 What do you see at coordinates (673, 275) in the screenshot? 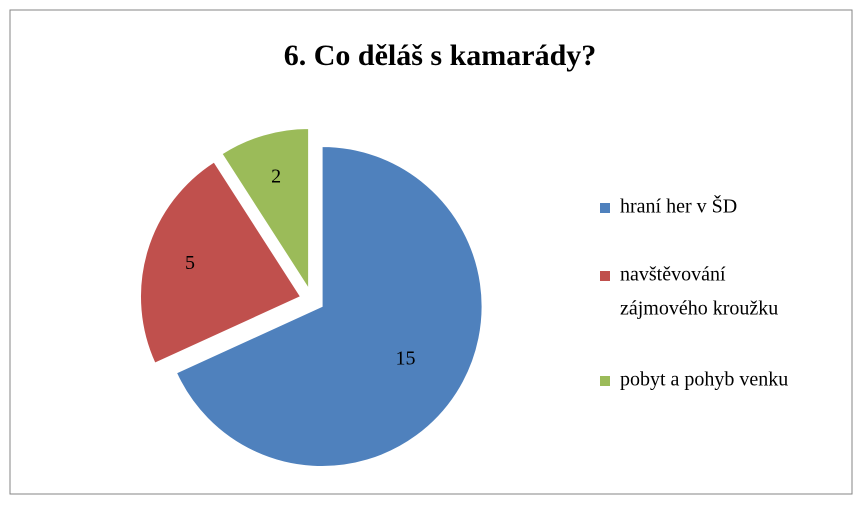
I see `legend-label: navštěvování` at bounding box center [673, 275].